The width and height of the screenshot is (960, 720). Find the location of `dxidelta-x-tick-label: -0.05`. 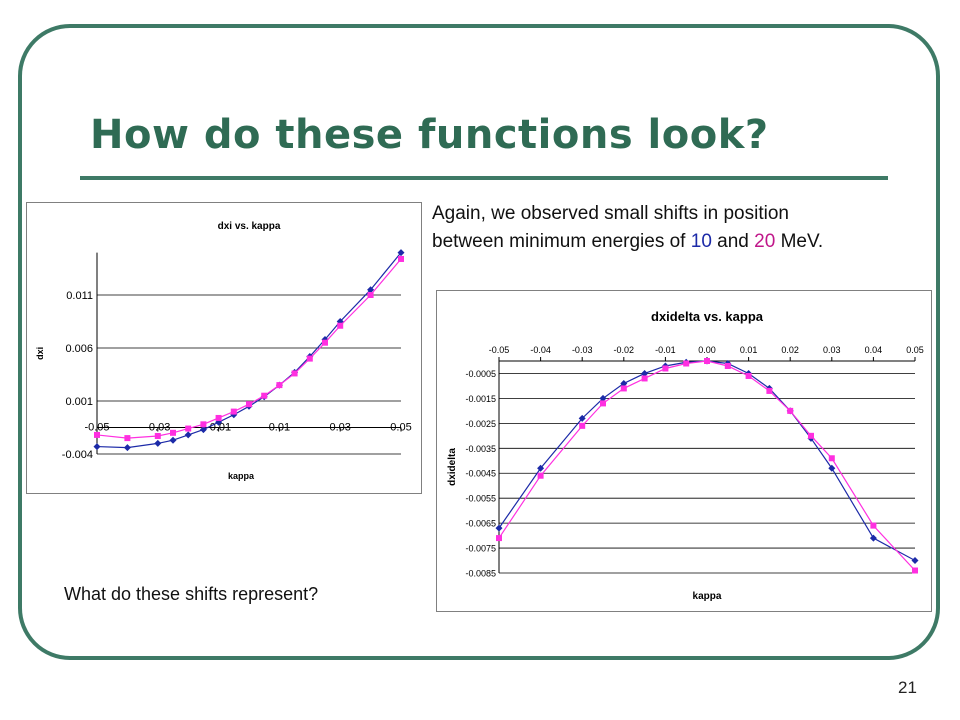

dxidelta-x-tick-label: -0.05 is located at coordinates (499, 350).